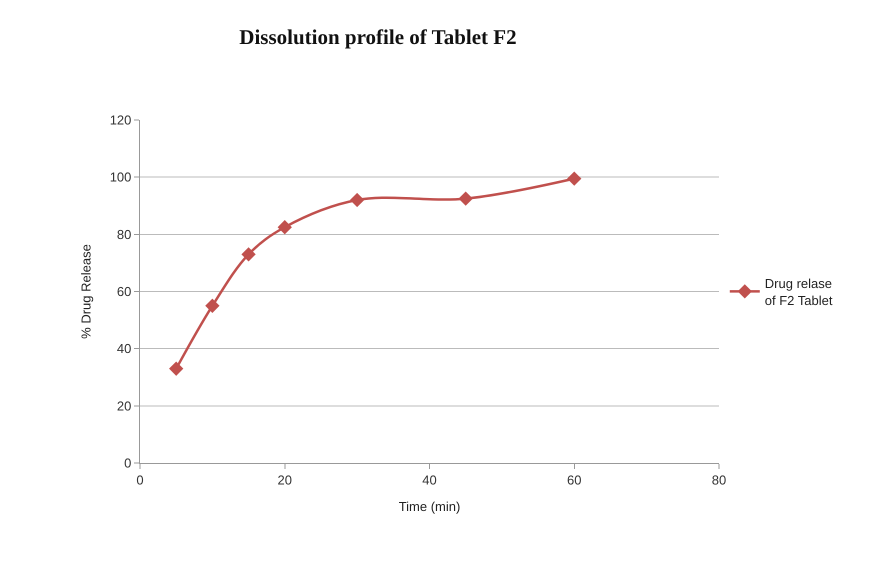 The image size is (879, 588). Describe the element at coordinates (121, 177) in the screenshot. I see `y-tick-label: 100` at that location.